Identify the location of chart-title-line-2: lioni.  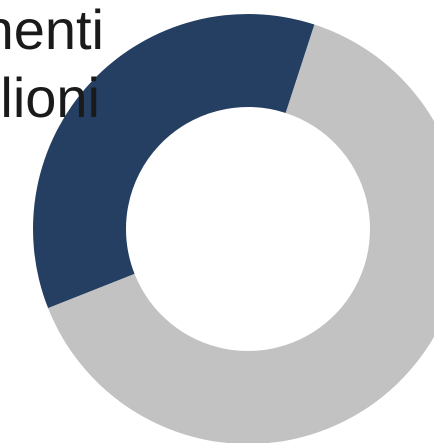
(50, 97).